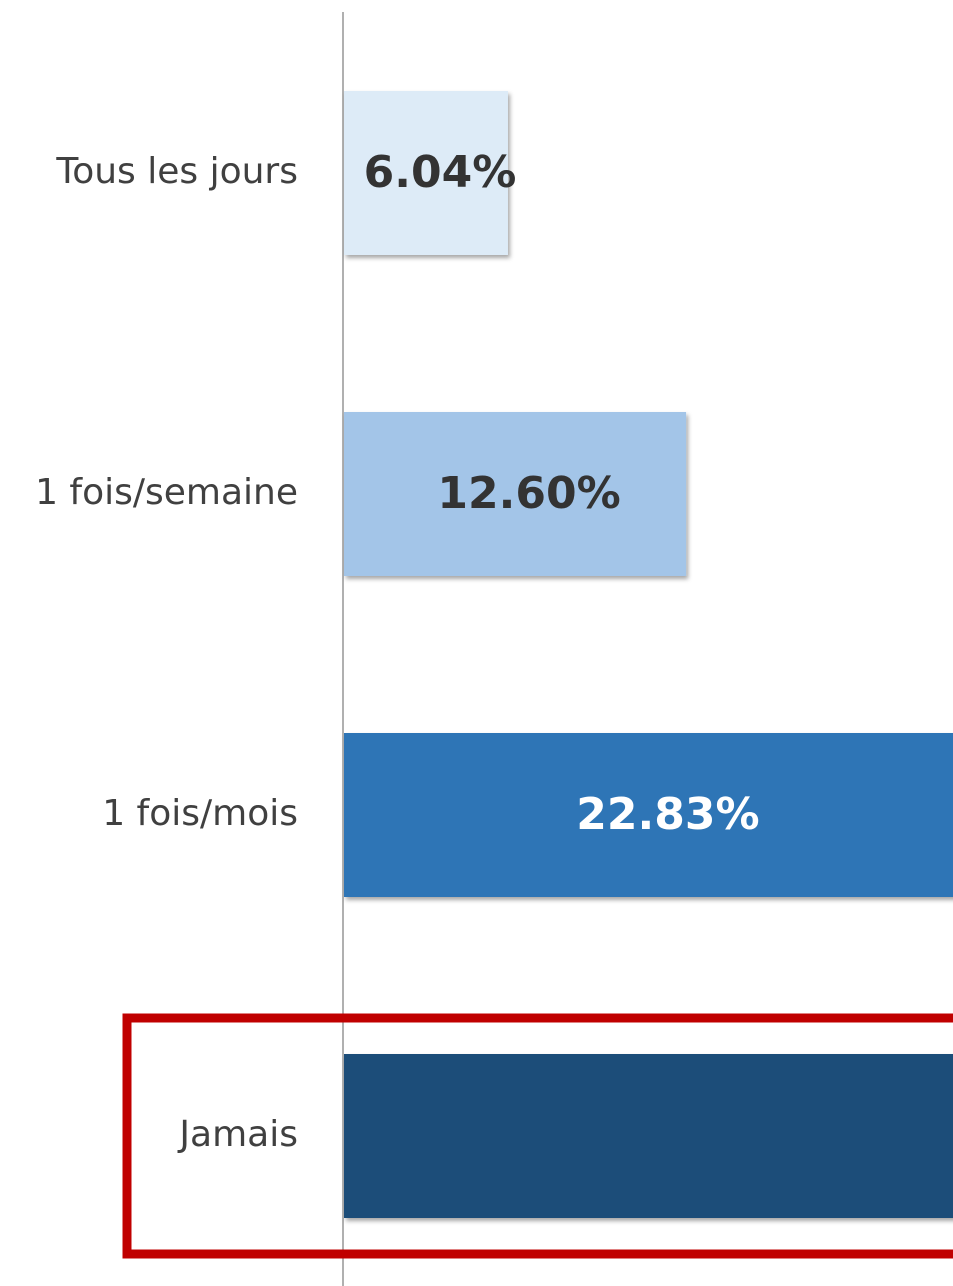 The height and width of the screenshot is (1286, 953). What do you see at coordinates (237, 1134) in the screenshot?
I see `category-label: Jamais` at bounding box center [237, 1134].